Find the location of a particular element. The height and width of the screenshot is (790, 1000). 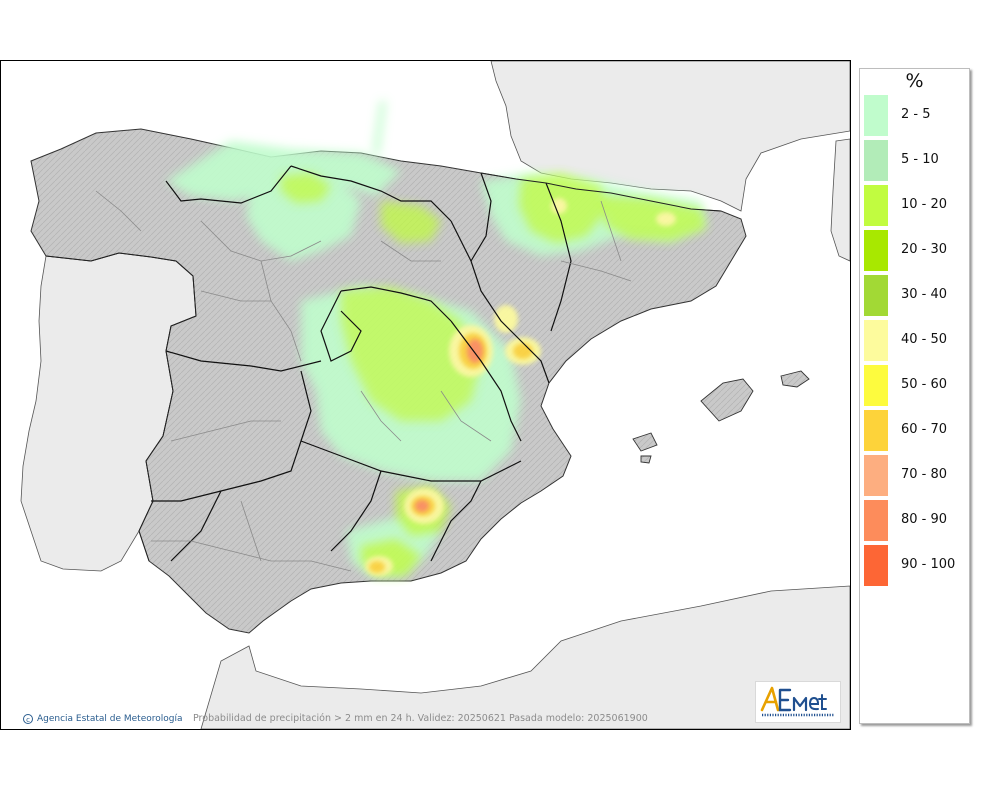

aemet-logo is located at coordinates (798, 702).